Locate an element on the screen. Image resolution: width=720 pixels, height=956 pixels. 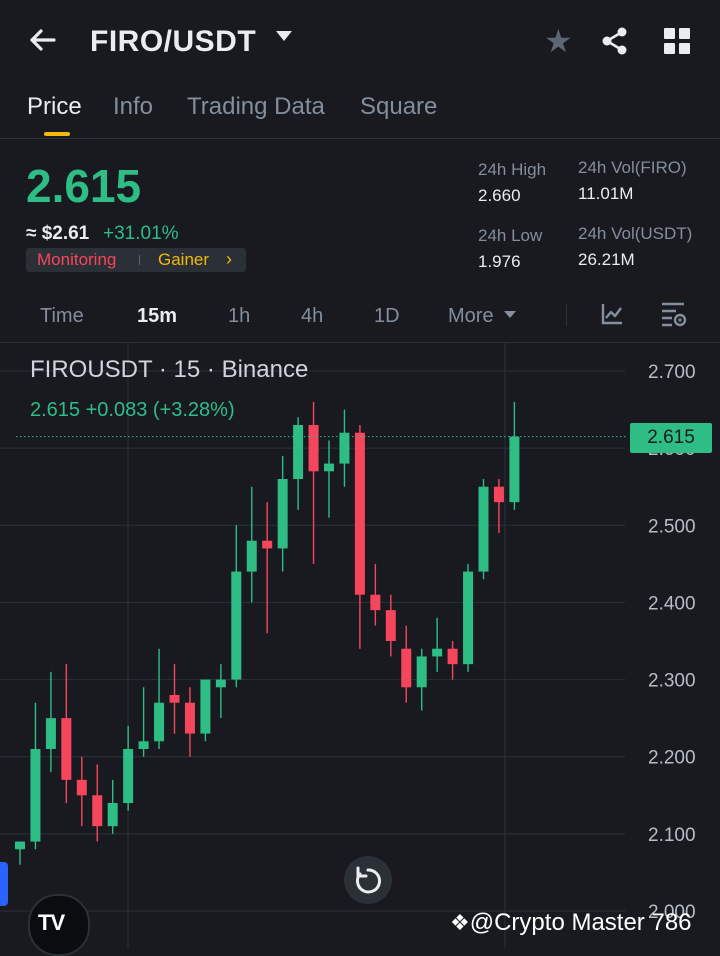
chart-settings-icon is located at coordinates (674, 314).